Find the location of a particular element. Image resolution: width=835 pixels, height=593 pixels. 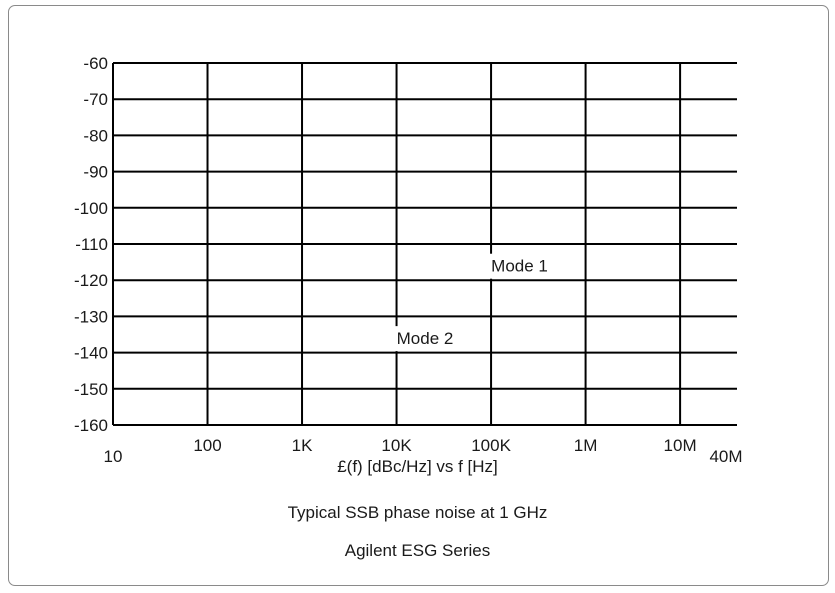

annotation: Mode 1 is located at coordinates (519, 266).